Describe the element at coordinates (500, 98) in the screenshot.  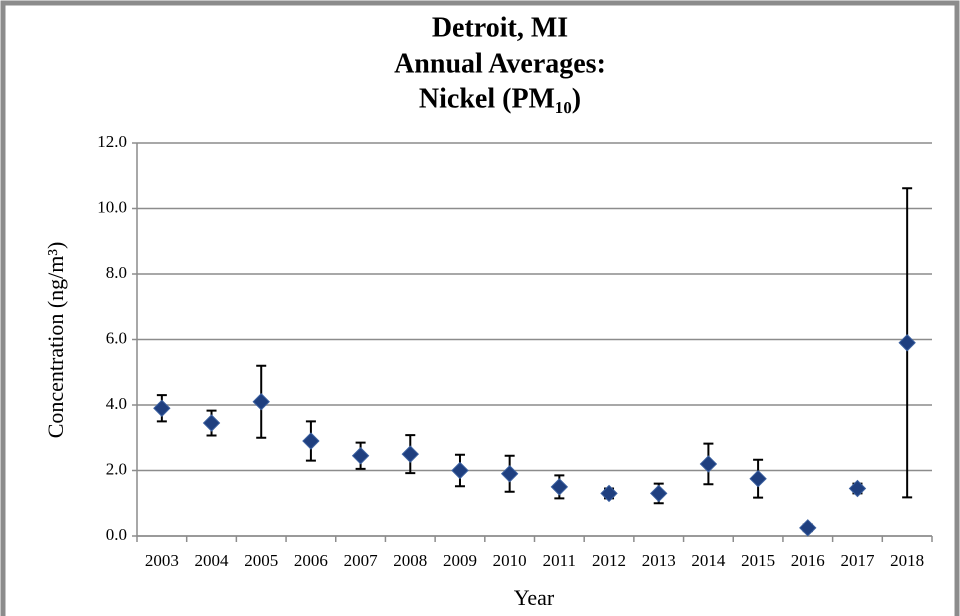
I see `chart-title: Nickel (PM₁₀)` at that location.